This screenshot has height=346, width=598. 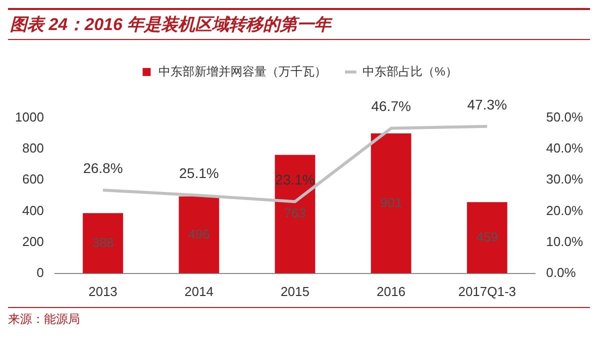 What do you see at coordinates (565, 241) in the screenshot?
I see `y2-tick-label: 10.0%` at bounding box center [565, 241].